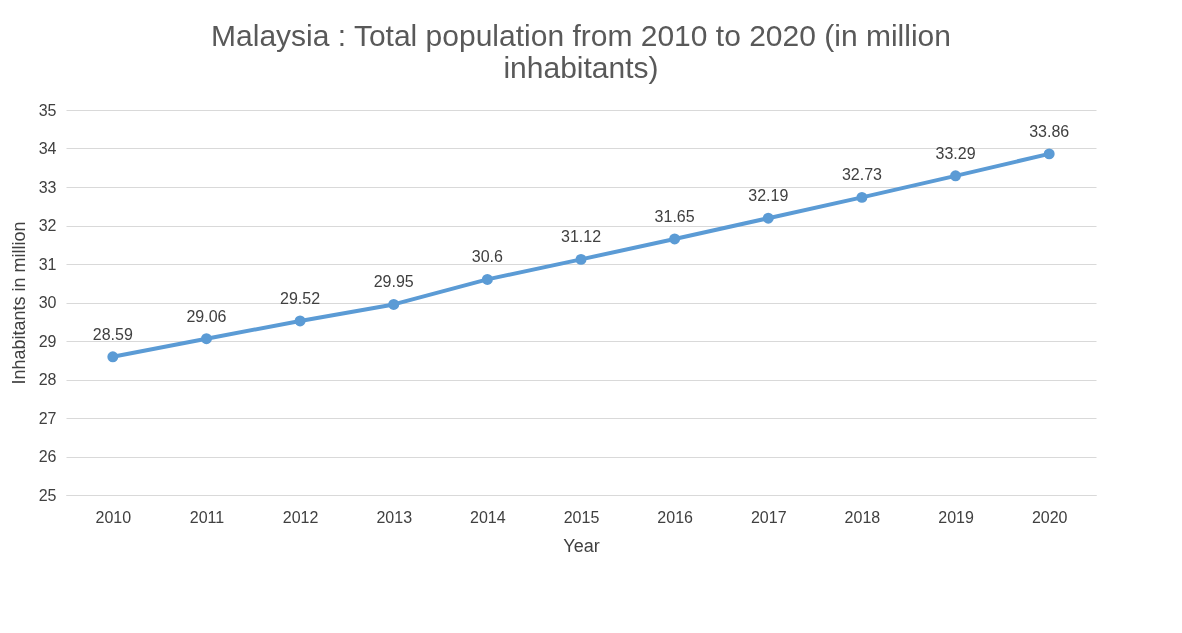 Image resolution: width=1182 pixels, height=633 pixels. I want to click on x-tick-label: 2017, so click(768, 517).